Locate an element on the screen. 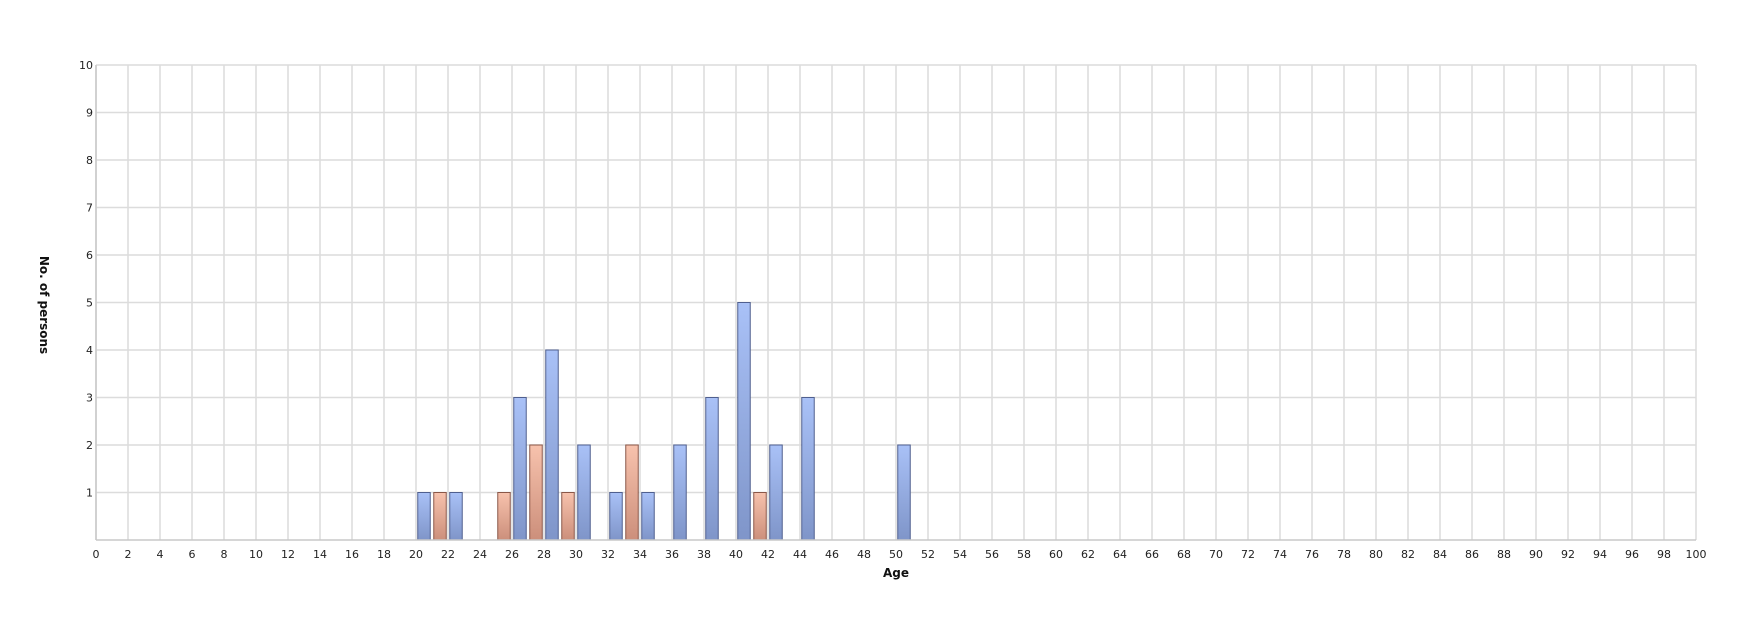 The width and height of the screenshot is (1760, 632). y-tick-label: 6 is located at coordinates (89, 255).